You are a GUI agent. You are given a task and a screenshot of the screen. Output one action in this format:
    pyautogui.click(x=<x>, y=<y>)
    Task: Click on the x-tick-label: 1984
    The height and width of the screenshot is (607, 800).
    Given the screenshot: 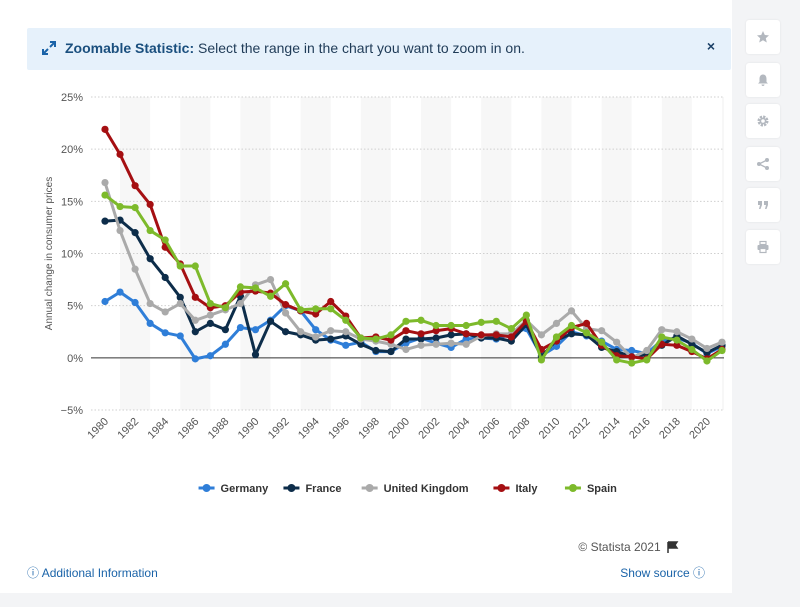 What is the action you would take?
    pyautogui.click(x=159, y=429)
    